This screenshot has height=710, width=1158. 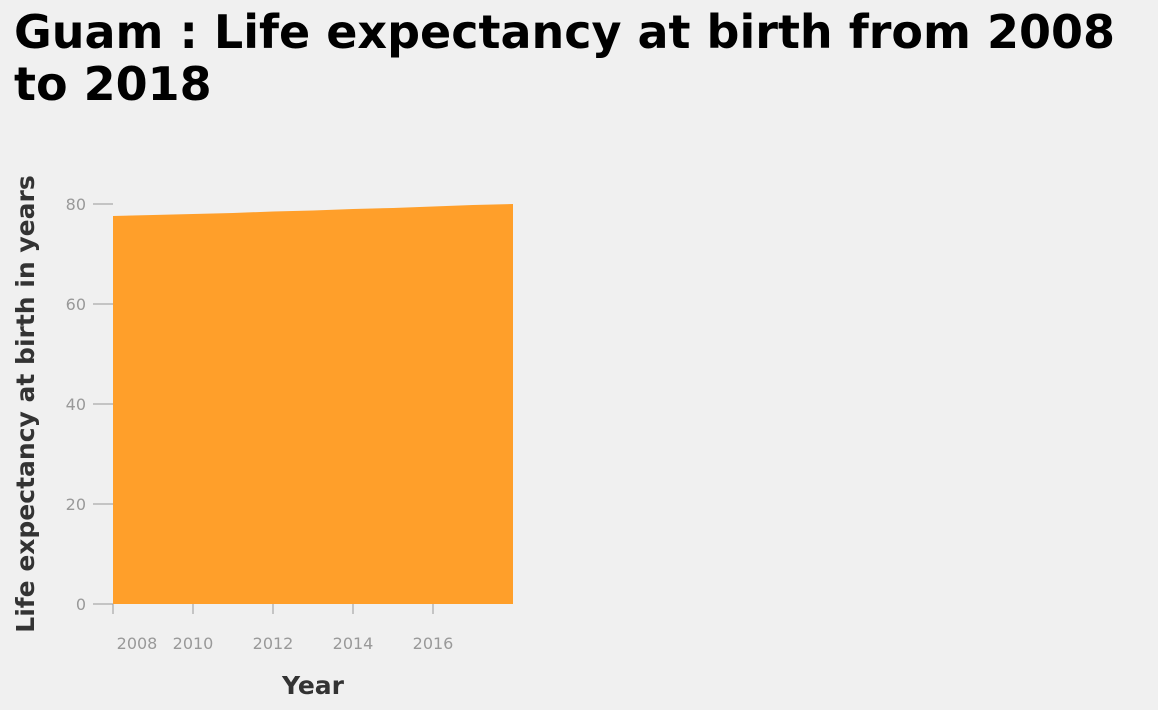 What do you see at coordinates (273, 643) in the screenshot?
I see `x-tick-label: 2012` at bounding box center [273, 643].